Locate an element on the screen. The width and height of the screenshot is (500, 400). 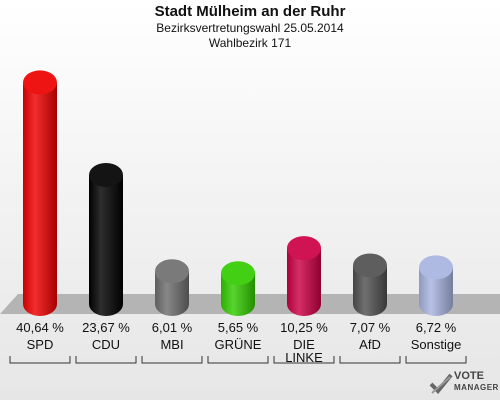
category-label-5: AfD is located at coordinates (370, 344).